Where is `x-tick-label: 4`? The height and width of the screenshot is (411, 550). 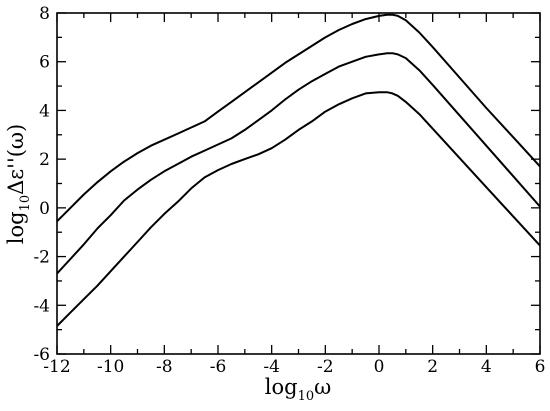
x-tick-label: 4 is located at coordinates (486, 367).